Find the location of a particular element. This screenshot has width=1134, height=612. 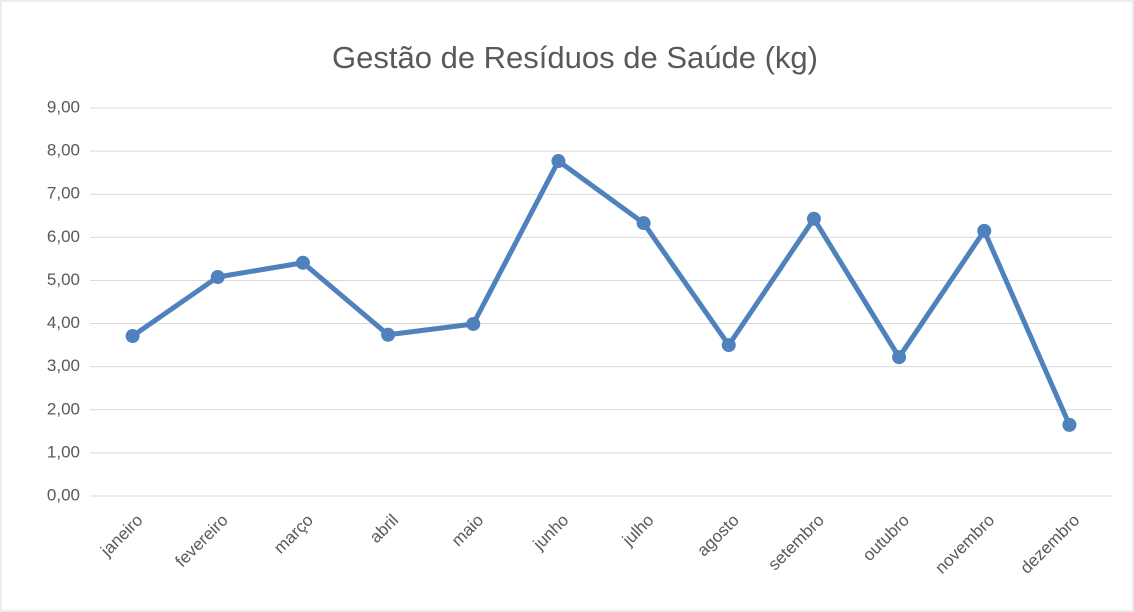

y-tick-label: 6,00 is located at coordinates (63, 236).